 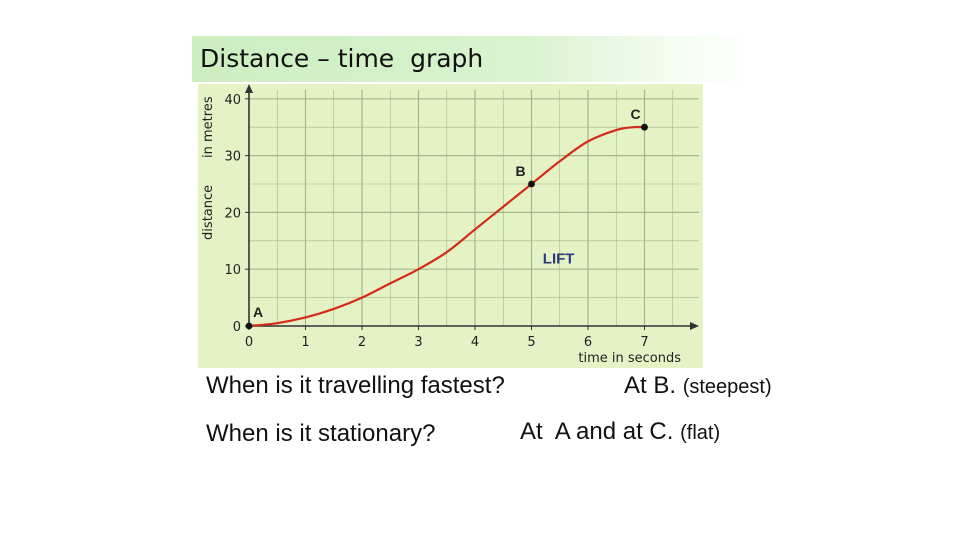 I want to click on x-tick-label: 4, so click(x=475, y=342).